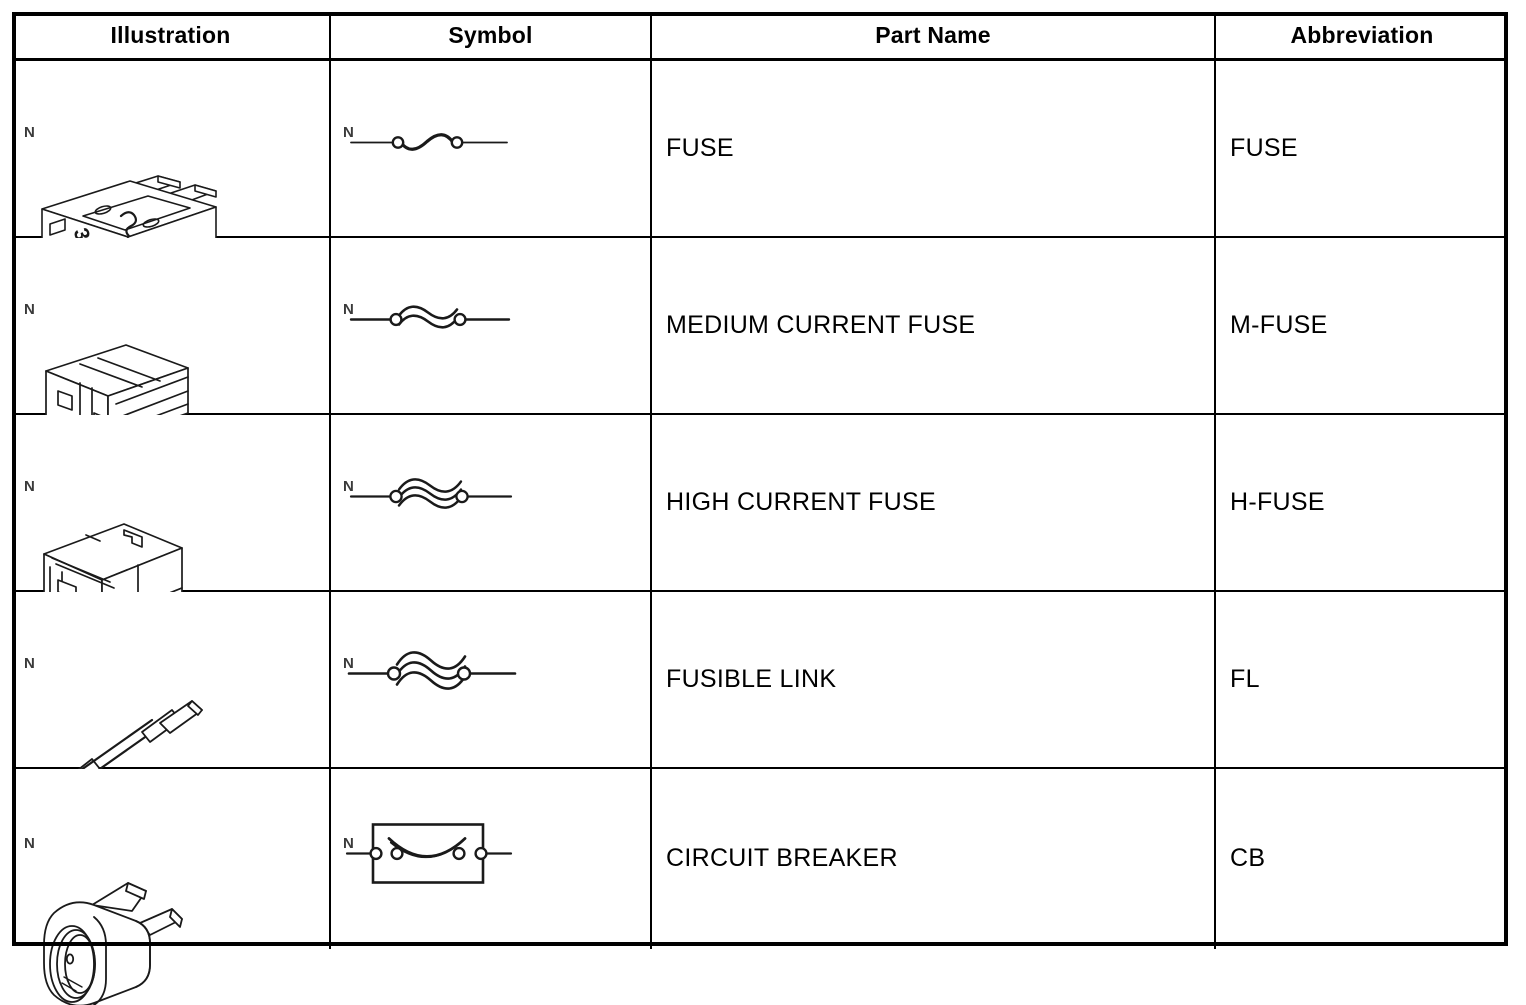 The width and height of the screenshot is (1526, 1005). I want to click on medium-current-fuse-symbol, so click(488, 320).